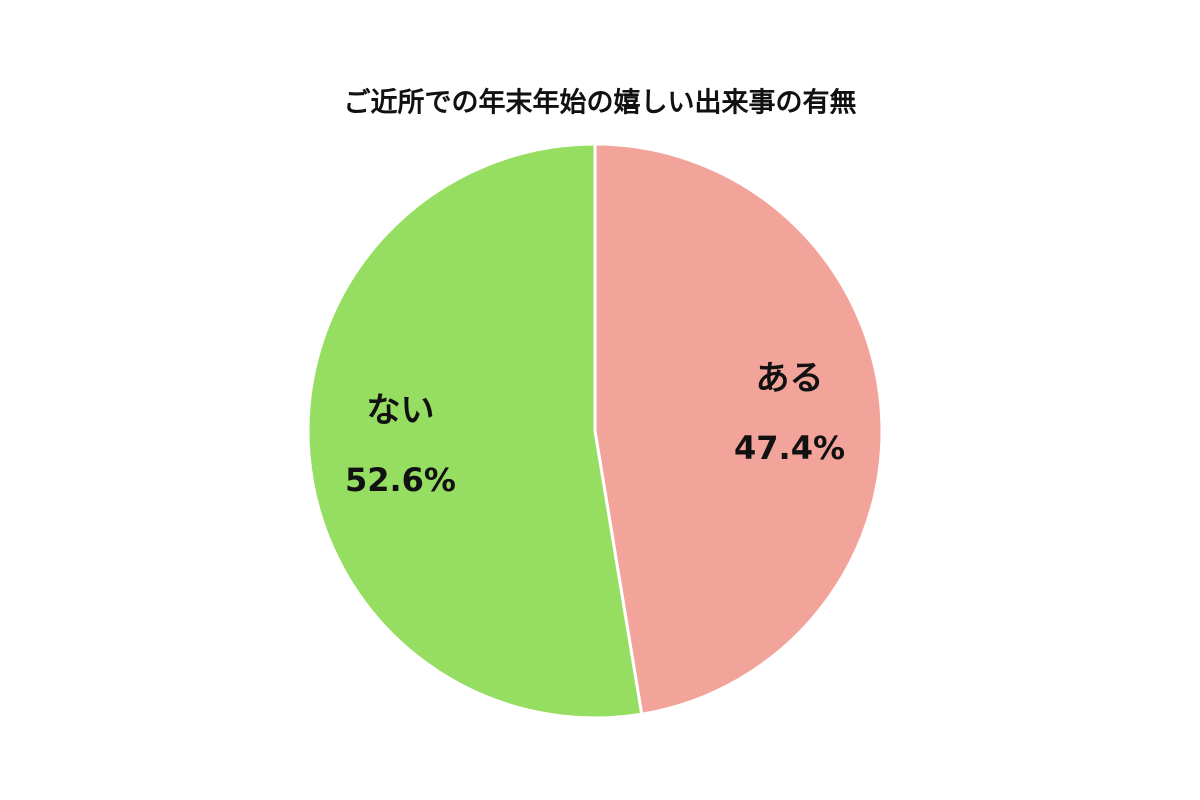 The image size is (1200, 800). What do you see at coordinates (789, 448) in the screenshot?
I see `slice-value: 47.4%` at bounding box center [789, 448].